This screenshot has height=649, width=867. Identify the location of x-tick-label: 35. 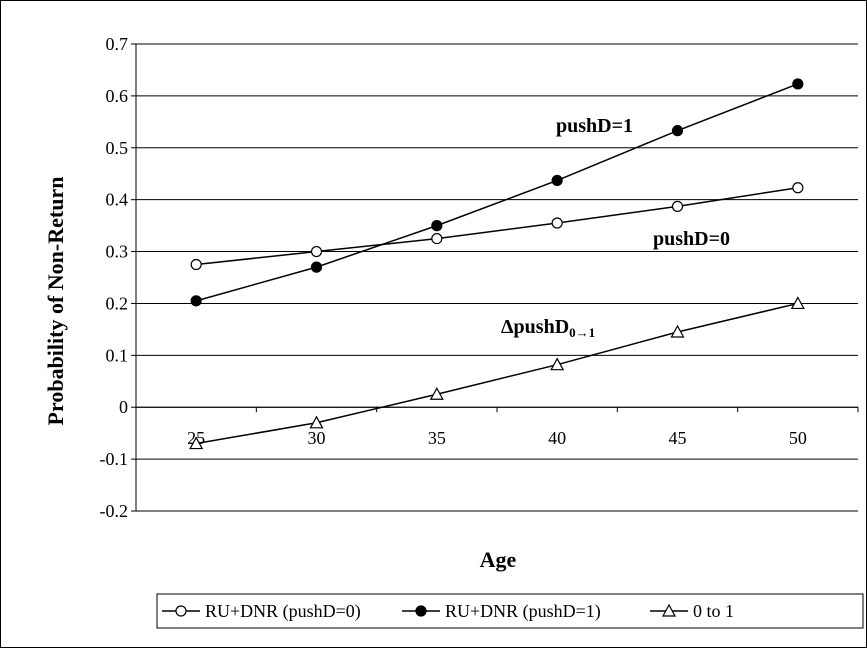
(437, 438).